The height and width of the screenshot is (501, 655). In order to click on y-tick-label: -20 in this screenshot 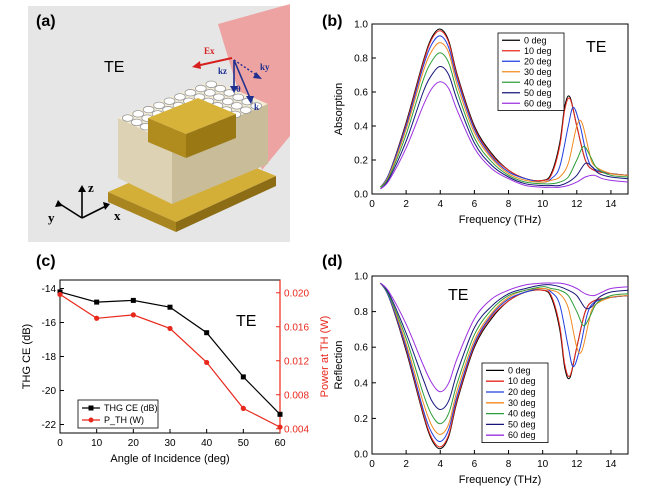, I will do `click(49, 391)`.